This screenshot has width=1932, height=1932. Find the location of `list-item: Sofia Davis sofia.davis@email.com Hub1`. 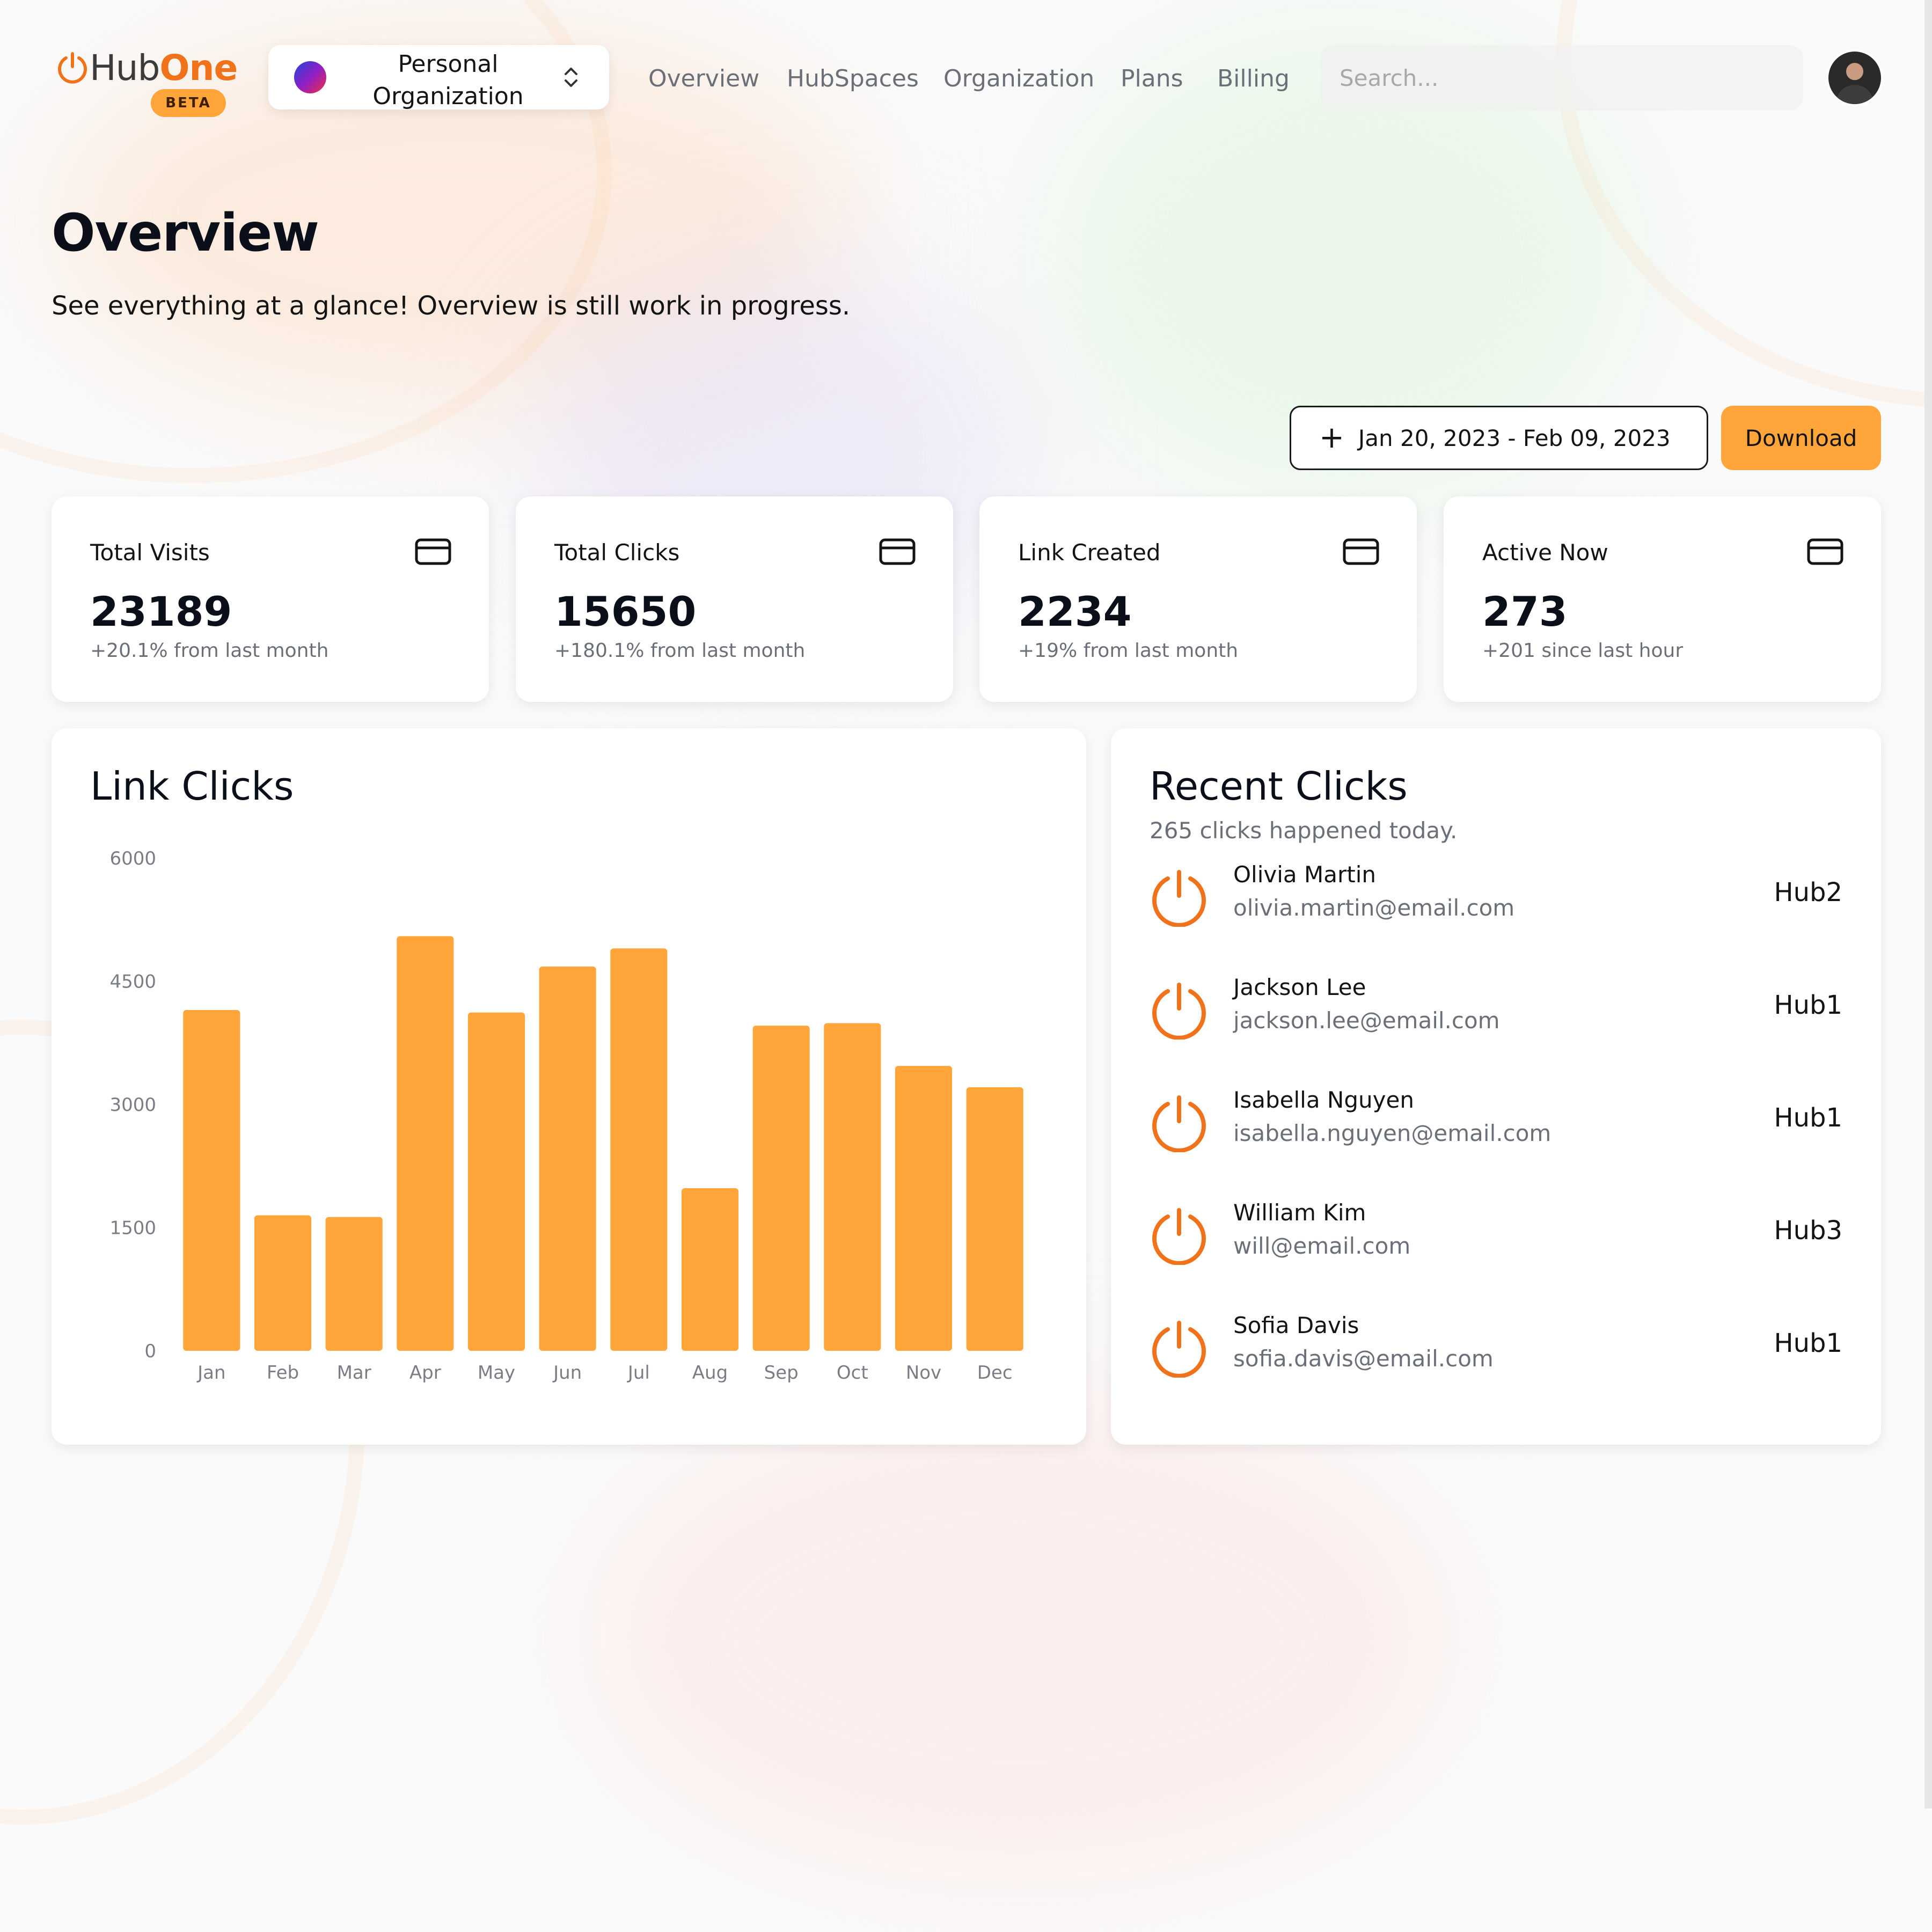

list-item: Sofia Davis sofia.davis@email.com Hub1 is located at coordinates (1496, 1358).